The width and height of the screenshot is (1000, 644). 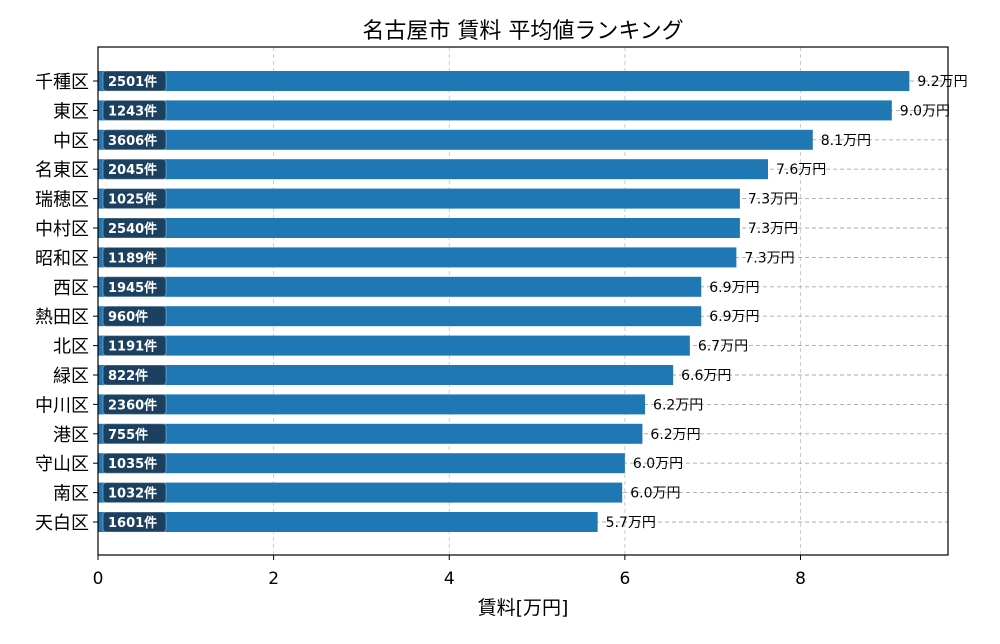 I want to click on count-label-15: 1601件, so click(x=132, y=523).